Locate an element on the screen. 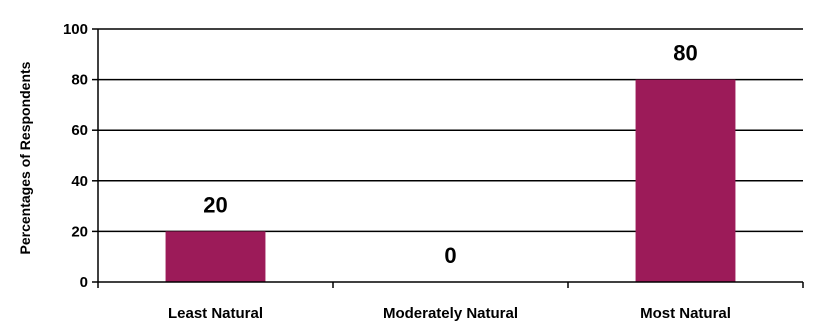 This screenshot has height=325, width=817. category-label: Most Natural is located at coordinates (685, 313).